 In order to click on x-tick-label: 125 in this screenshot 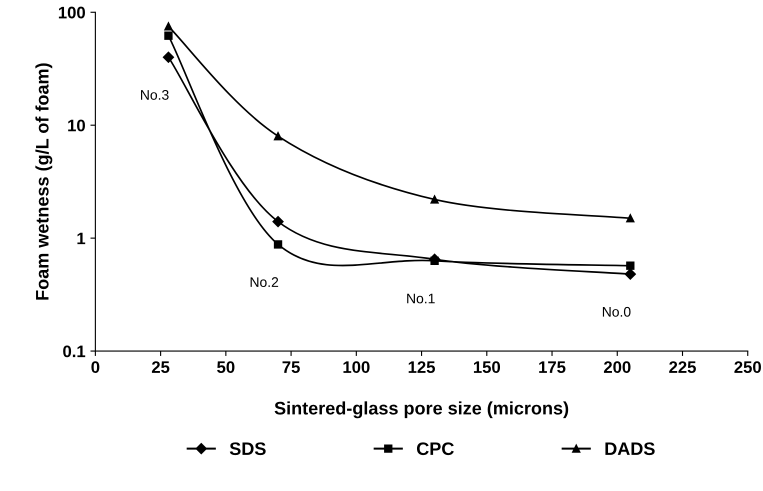, I will do `click(421, 367)`.